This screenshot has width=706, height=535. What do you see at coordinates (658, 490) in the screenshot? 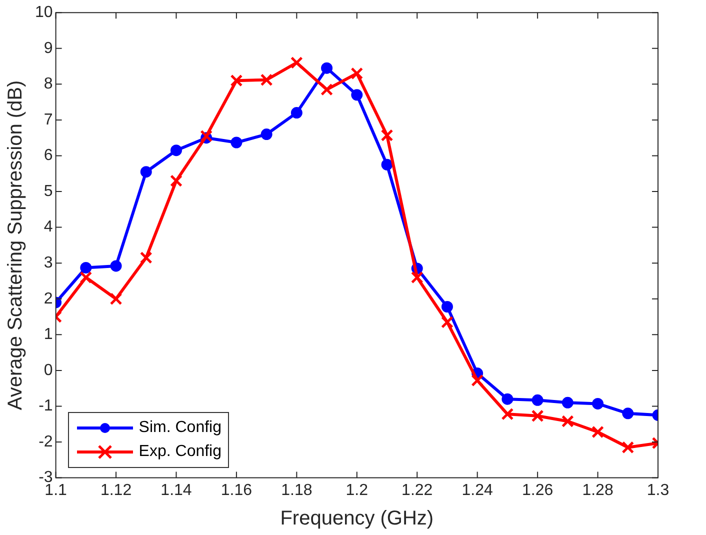
I see `x-tick-label: 1.3` at bounding box center [658, 490].